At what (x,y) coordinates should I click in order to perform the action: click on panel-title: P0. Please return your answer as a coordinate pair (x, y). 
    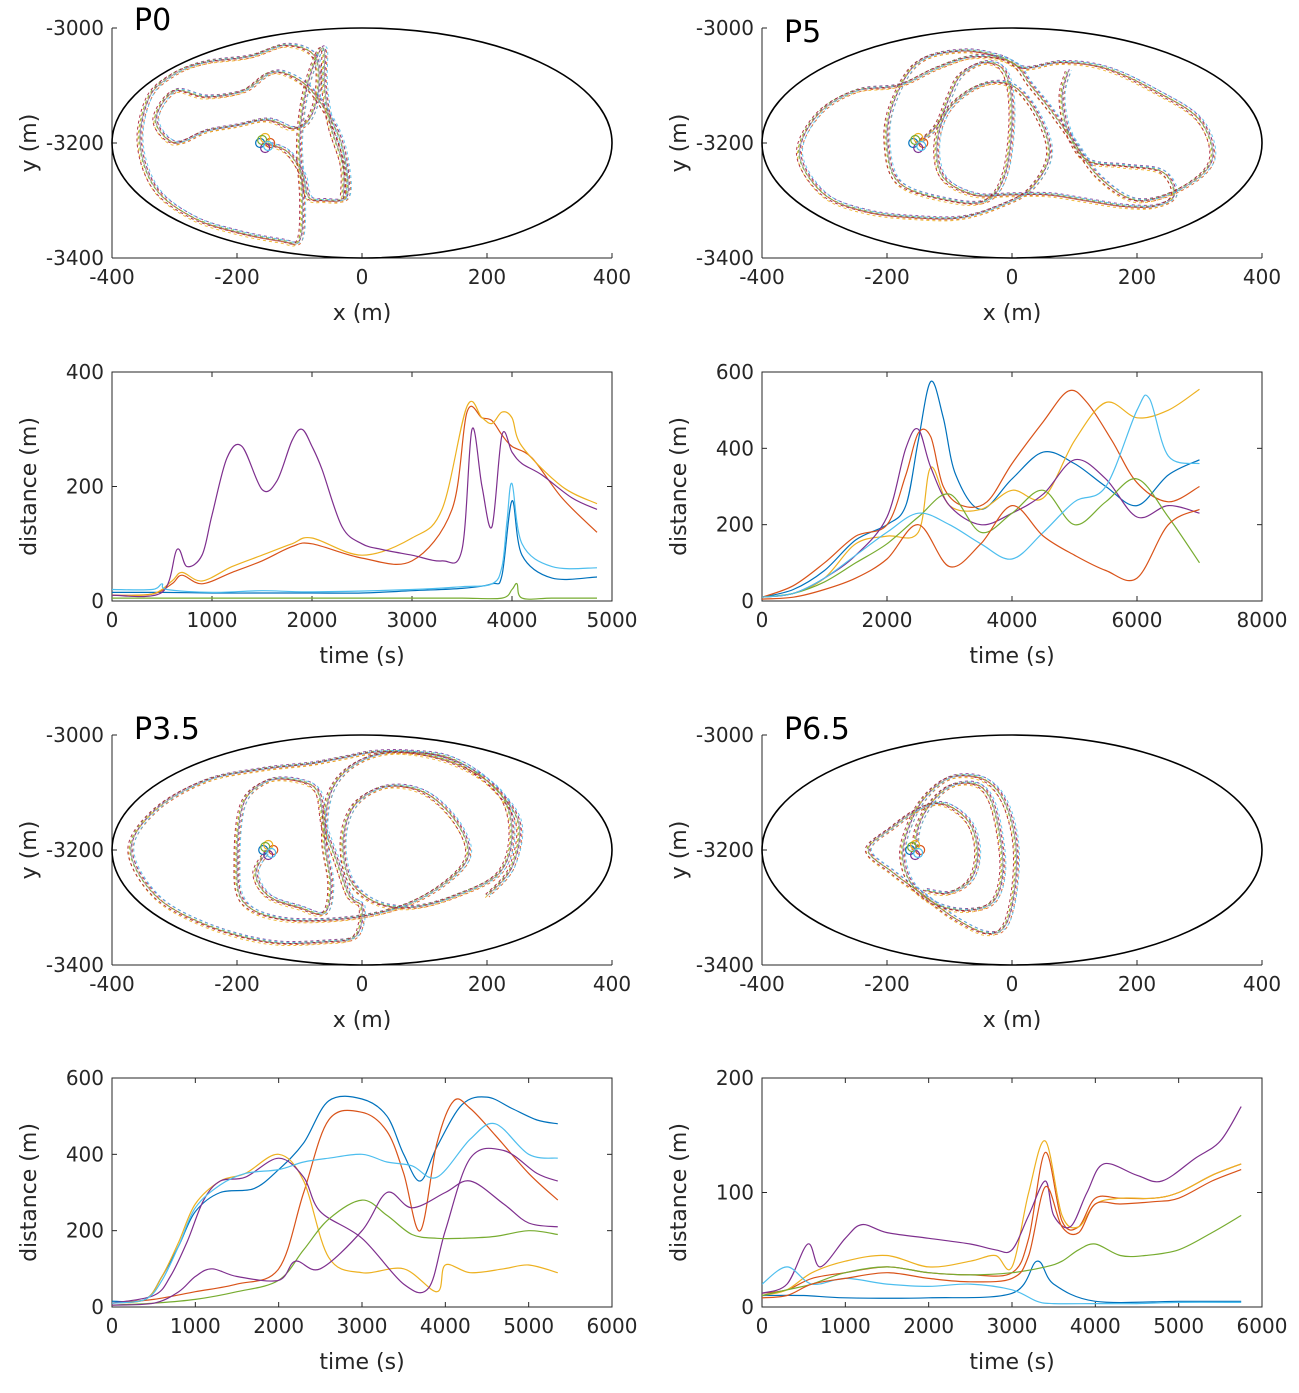
    Looking at the image, I should click on (152, 20).